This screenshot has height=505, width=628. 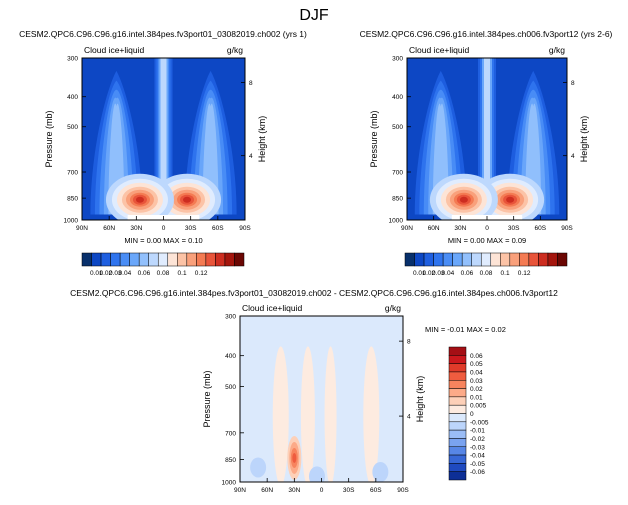 I want to click on colorbar-label: -0.01, so click(x=477, y=431).